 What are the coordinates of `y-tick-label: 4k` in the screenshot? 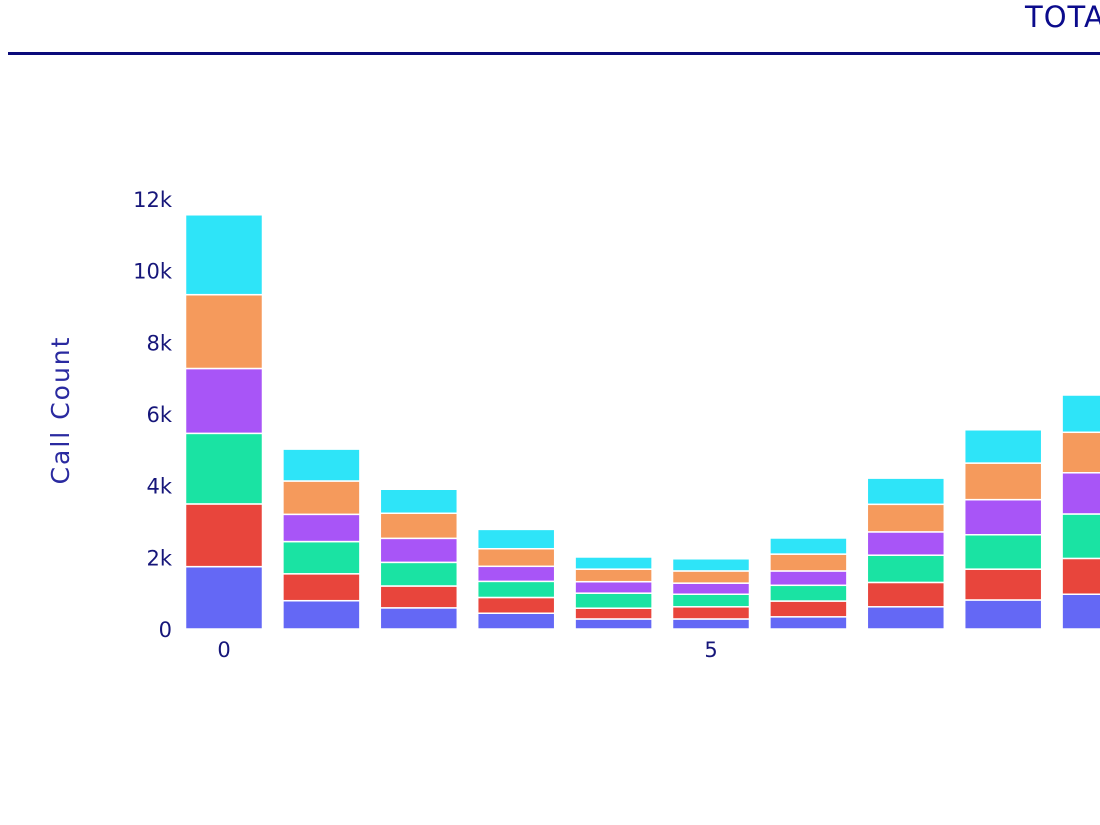 It's located at (159, 487).